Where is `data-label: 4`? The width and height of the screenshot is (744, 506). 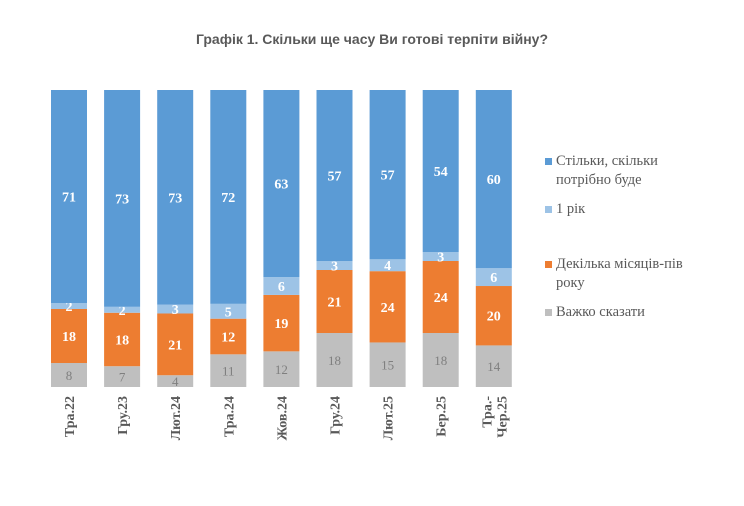 data-label: 4 is located at coordinates (175, 381).